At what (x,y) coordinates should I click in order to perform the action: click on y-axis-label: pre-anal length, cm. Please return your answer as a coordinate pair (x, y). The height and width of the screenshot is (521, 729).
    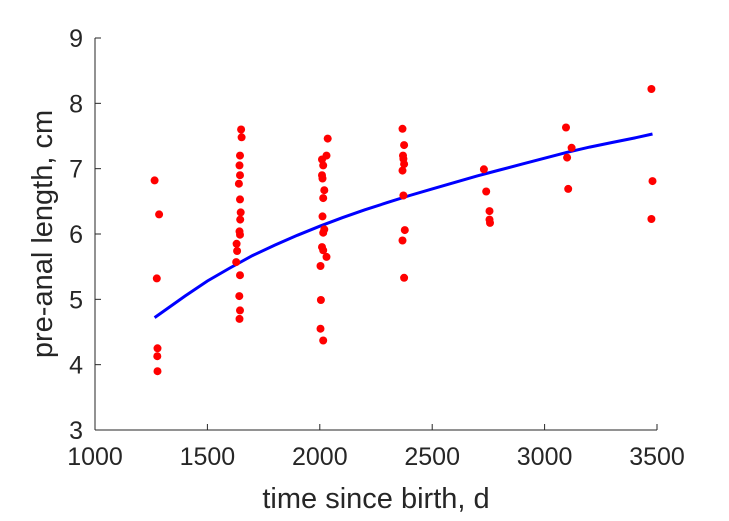
    Looking at the image, I should click on (43, 234).